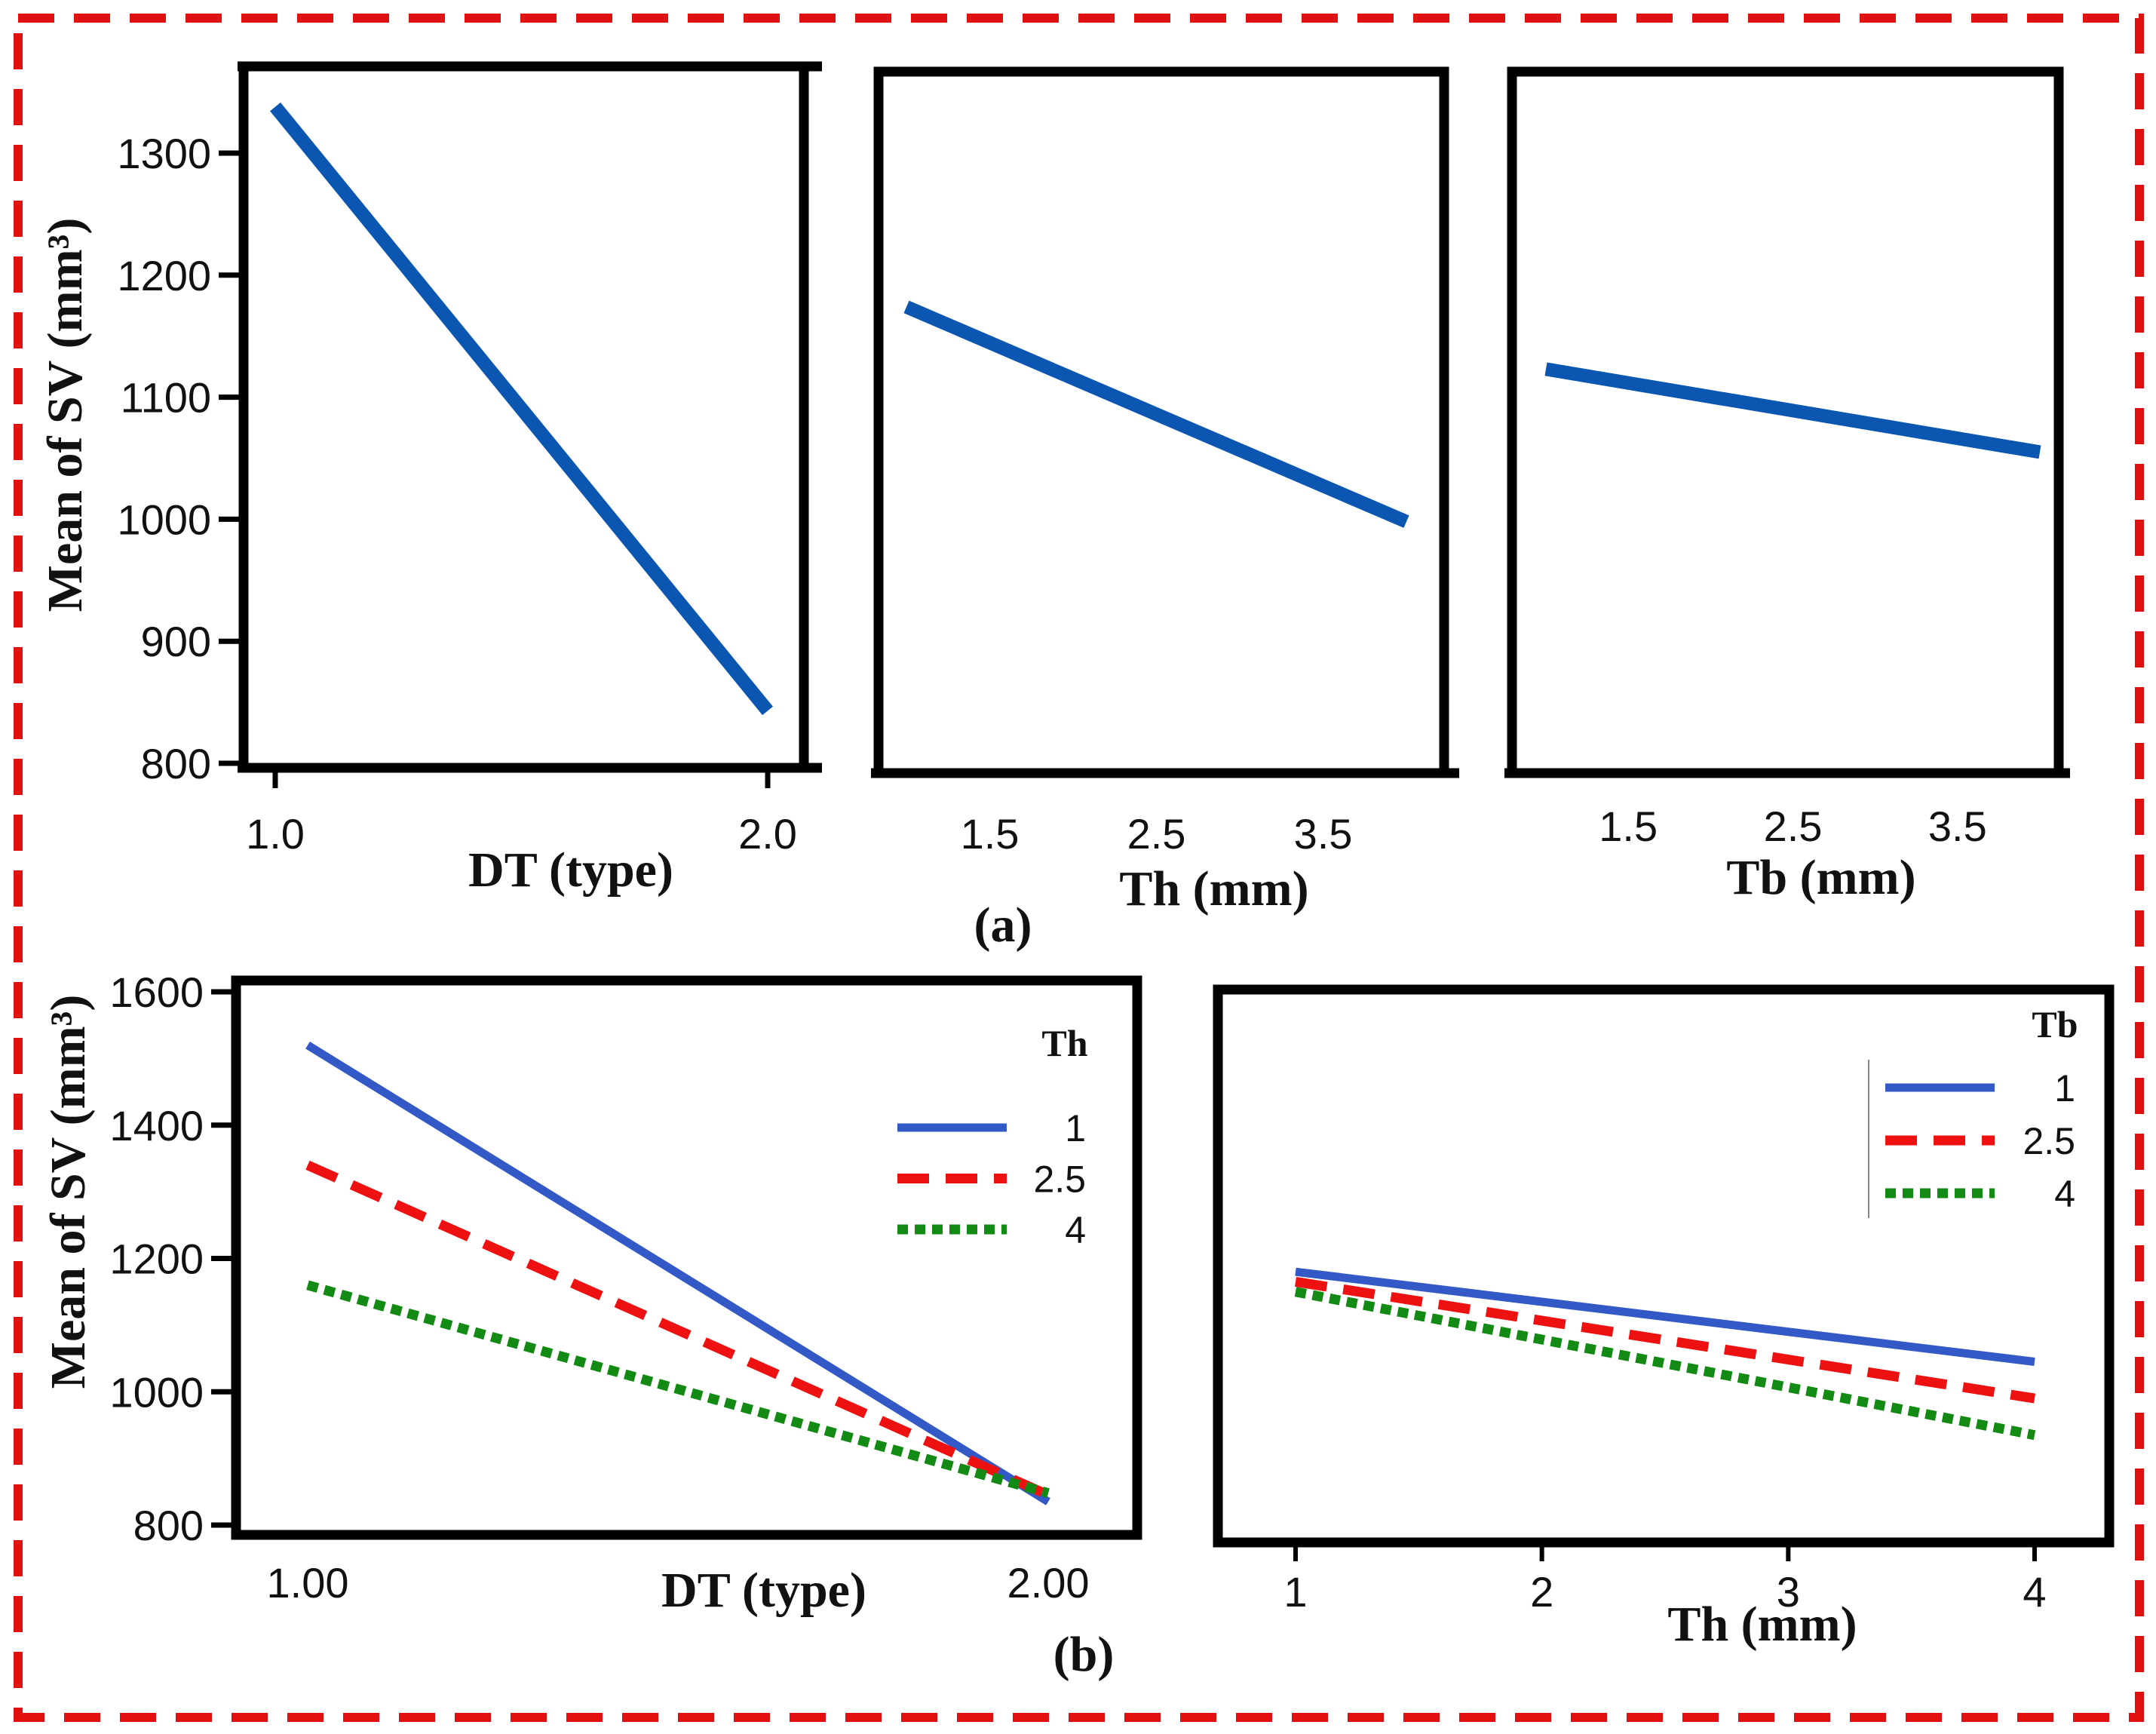 This screenshot has height=1734, width=2156. What do you see at coordinates (308, 1583) in the screenshot?
I see `chart-b1-x-tick-label: 1.00` at bounding box center [308, 1583].